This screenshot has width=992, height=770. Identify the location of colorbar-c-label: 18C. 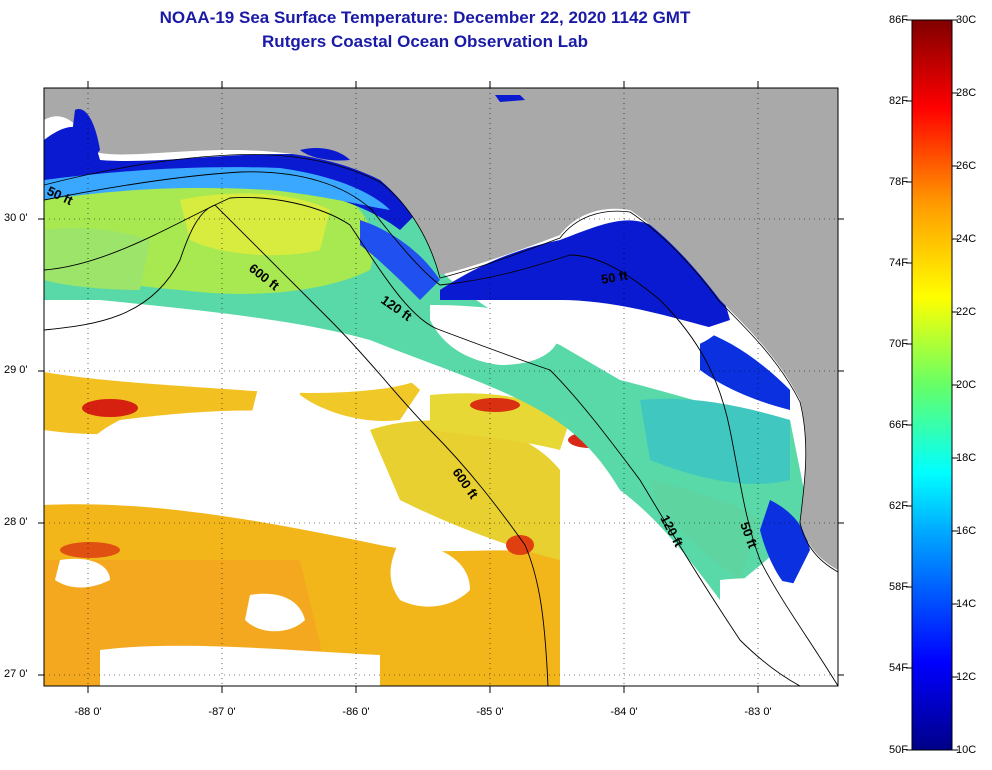
(966, 458).